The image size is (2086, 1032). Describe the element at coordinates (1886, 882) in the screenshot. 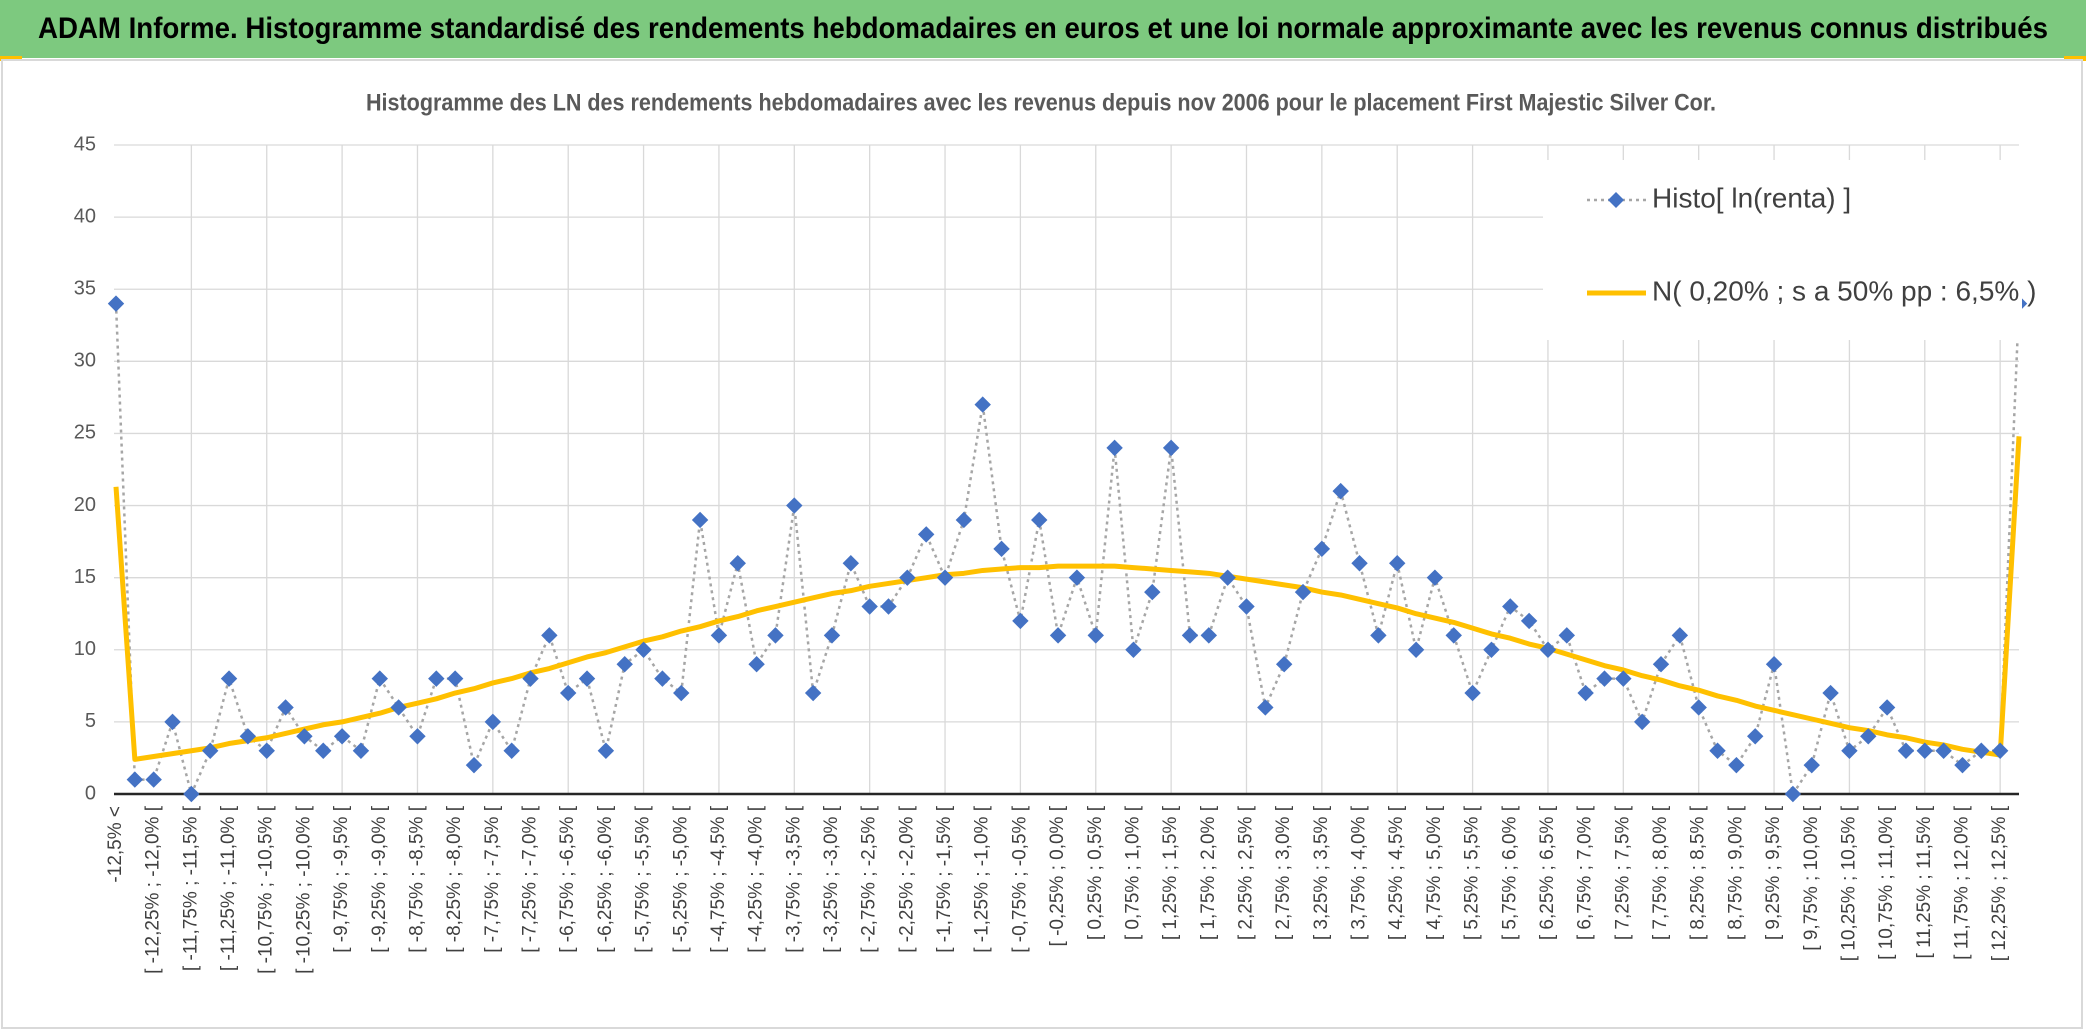

I see `x-tick-label: [ 10,75% ; 11,0% [` at that location.